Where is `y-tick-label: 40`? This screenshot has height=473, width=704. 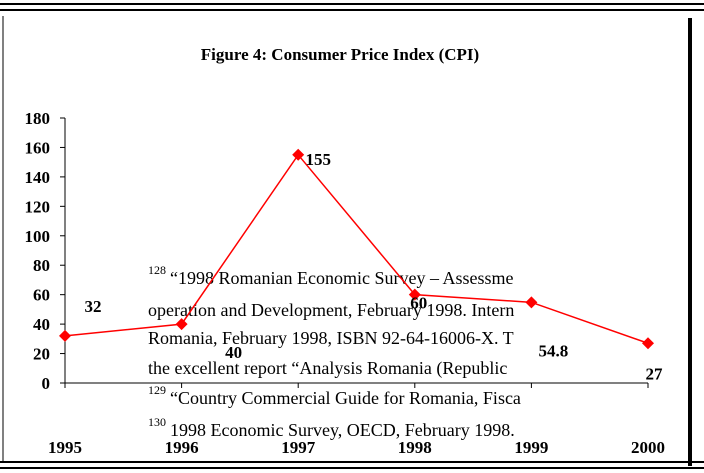 y-tick-label: 40 is located at coordinates (41, 324).